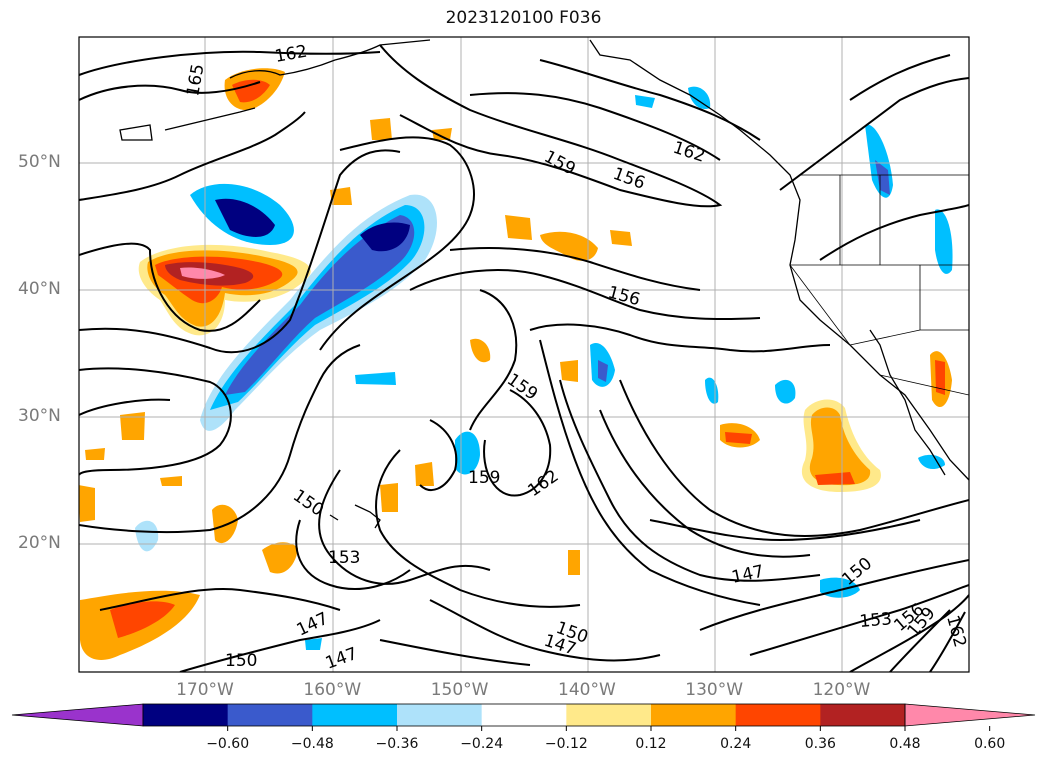 Image resolution: width=1047 pixels, height=765 pixels. I want to click on colorbar-extend-max, so click(970, 715).